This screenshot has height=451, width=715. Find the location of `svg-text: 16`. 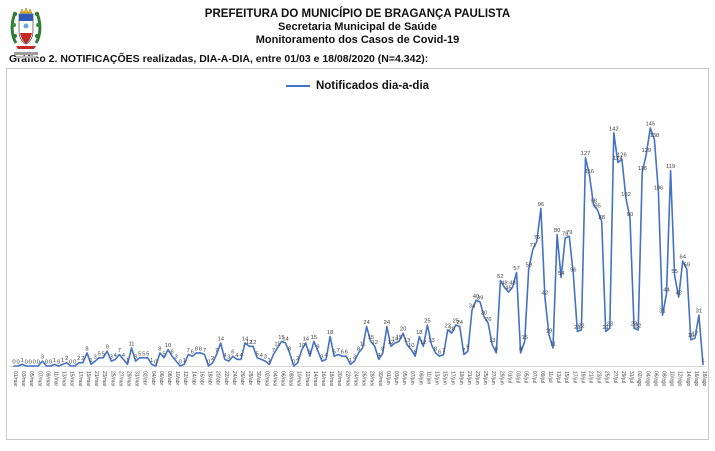

svg-text: 16 is located at coordinates (691, 336).